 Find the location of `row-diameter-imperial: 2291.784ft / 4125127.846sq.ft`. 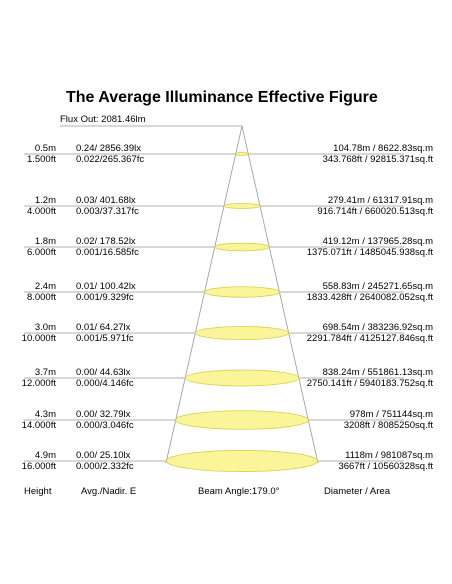

row-diameter-imperial: 2291.784ft / 4125127.846sq.ft is located at coordinates (370, 338).